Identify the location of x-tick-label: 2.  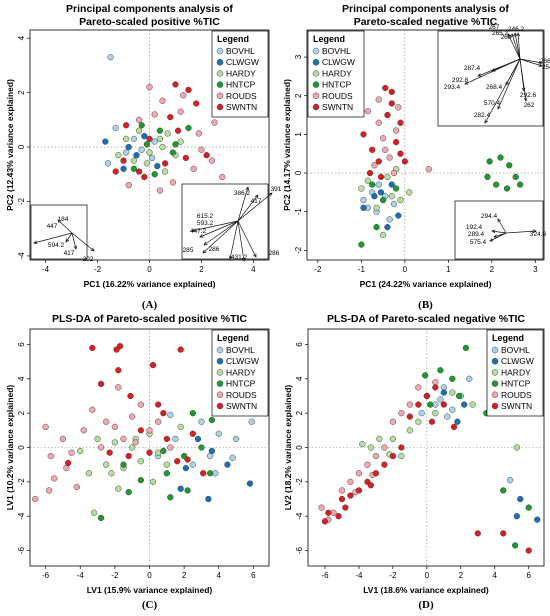
(184, 575).